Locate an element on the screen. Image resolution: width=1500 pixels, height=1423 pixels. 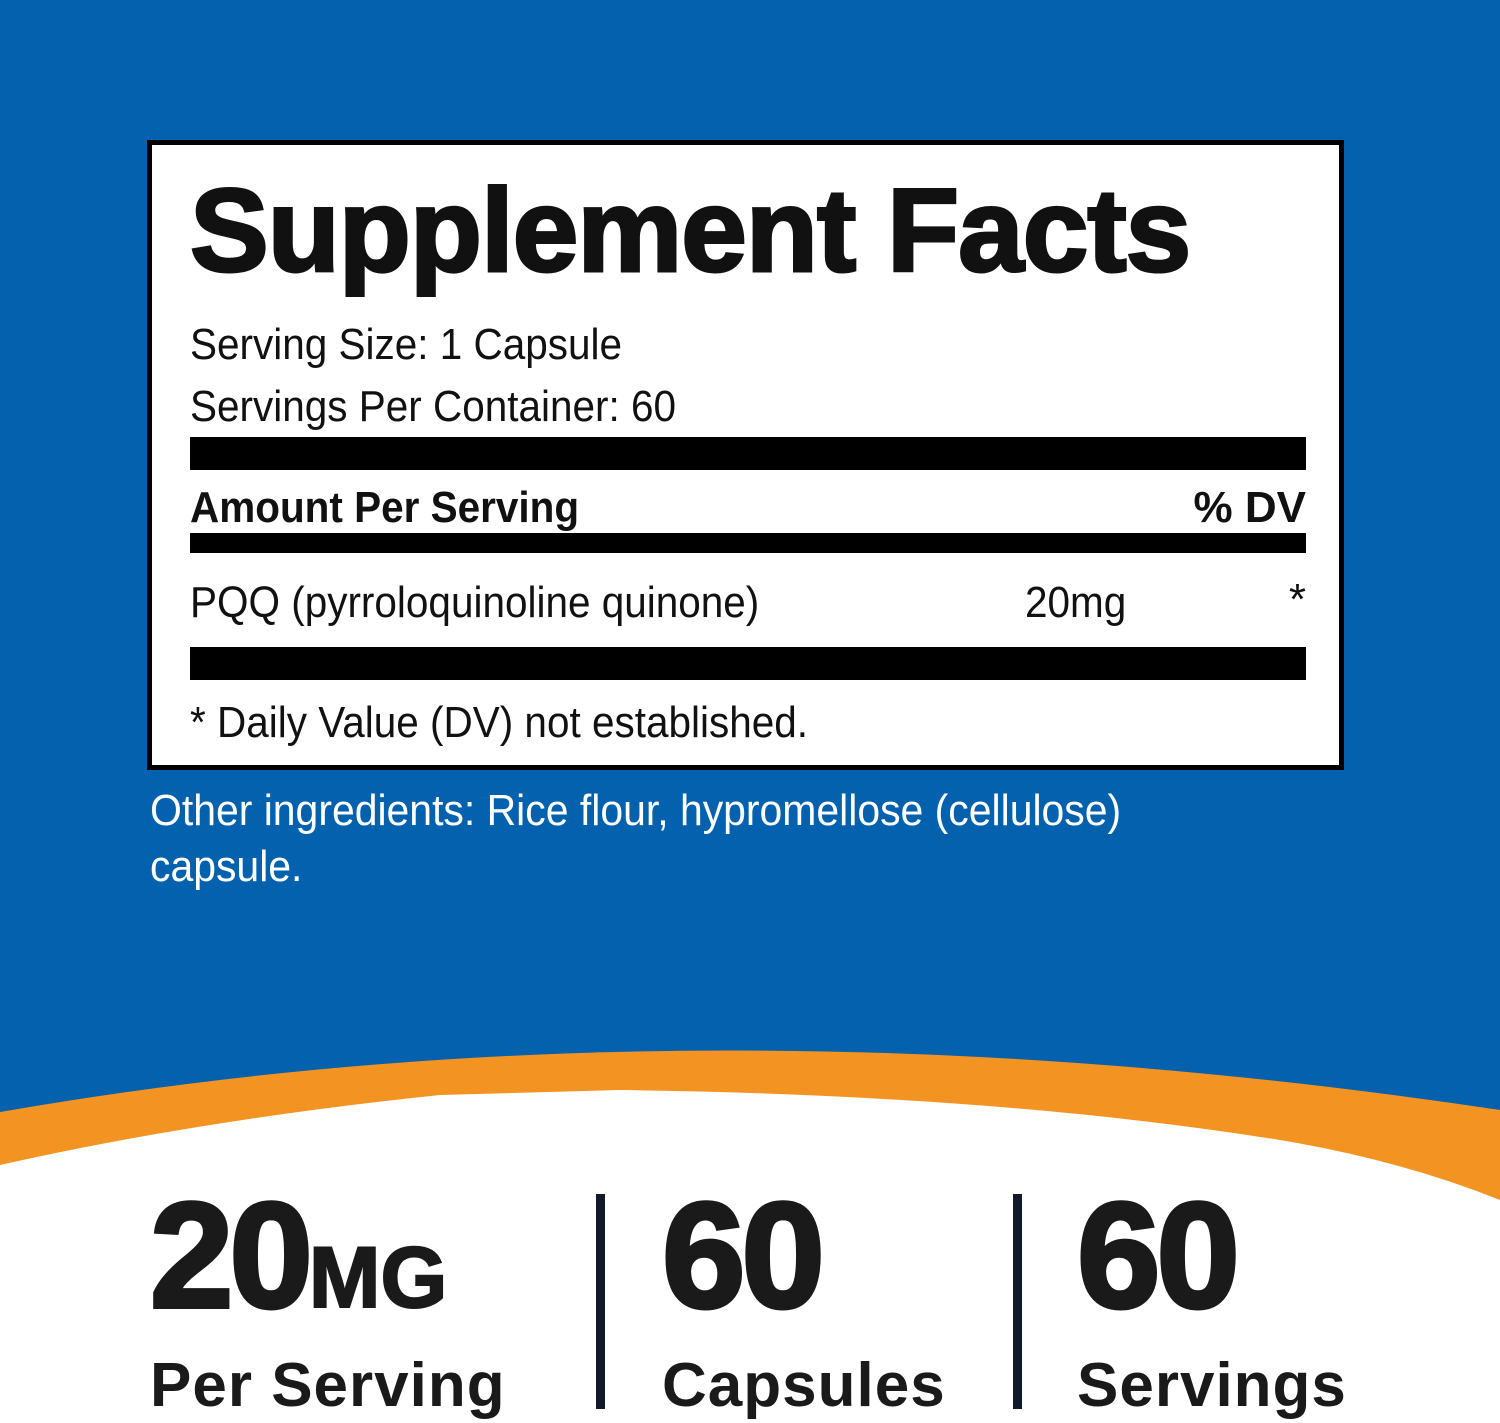
ingredient-amount: 20mg is located at coordinates (1076, 602).